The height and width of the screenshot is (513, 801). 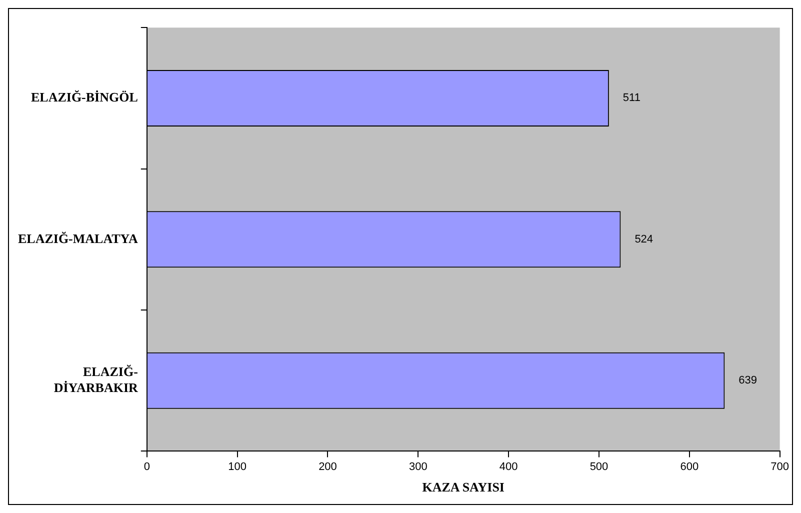 What do you see at coordinates (463, 487) in the screenshot?
I see `x-axis-title: KAZA SAYISI` at bounding box center [463, 487].